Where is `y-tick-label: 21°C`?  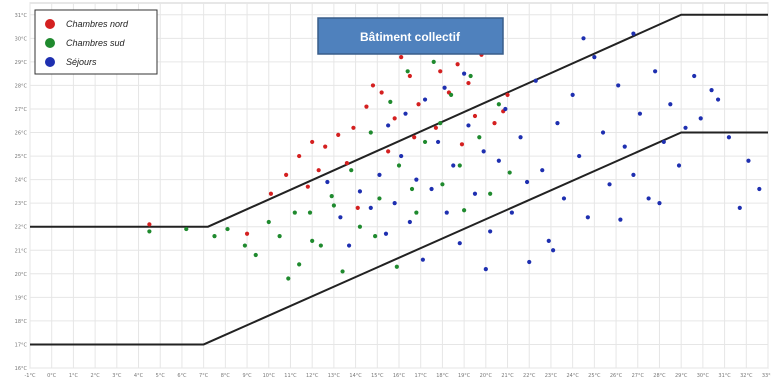 y-tick-label: 21°C is located at coordinates (21, 251).